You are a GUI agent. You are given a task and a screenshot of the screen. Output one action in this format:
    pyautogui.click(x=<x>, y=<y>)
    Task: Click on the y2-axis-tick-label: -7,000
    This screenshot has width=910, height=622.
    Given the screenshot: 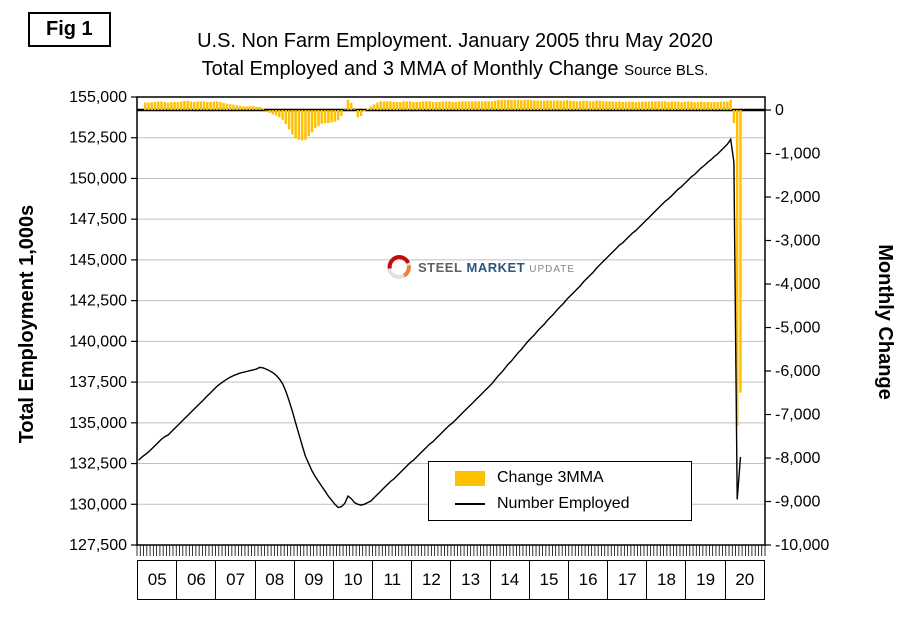 What is the action you would take?
    pyautogui.click(x=797, y=415)
    